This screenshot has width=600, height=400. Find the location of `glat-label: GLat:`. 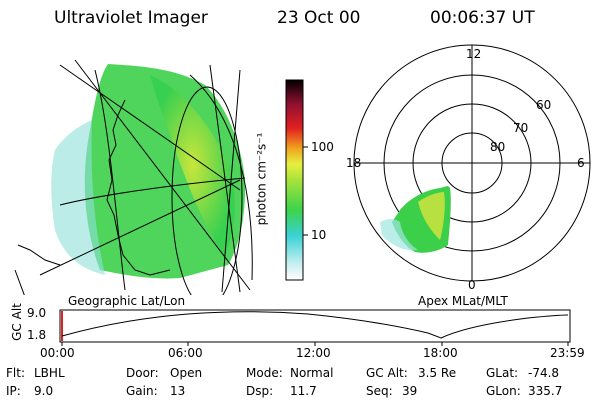

glat-label: GLat: is located at coordinates (502, 373).